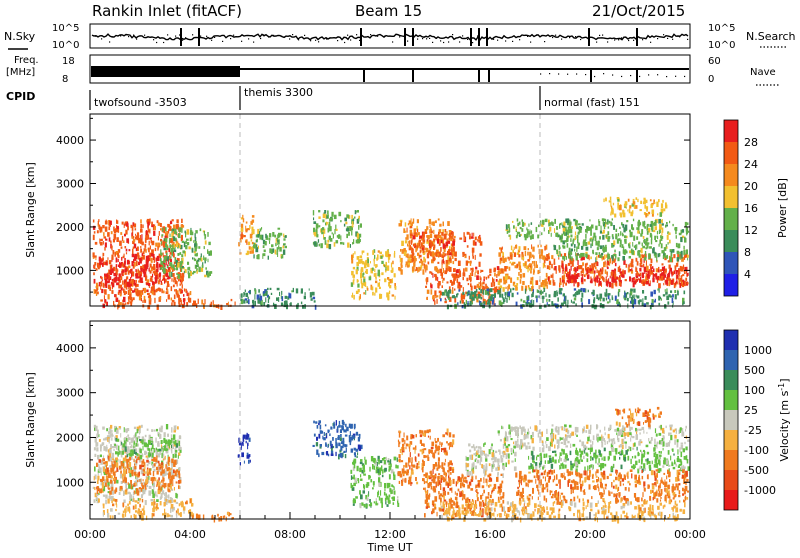  Describe the element at coordinates (30, 210) in the screenshot. I see `power-y-label: Slant Range [km]` at that location.